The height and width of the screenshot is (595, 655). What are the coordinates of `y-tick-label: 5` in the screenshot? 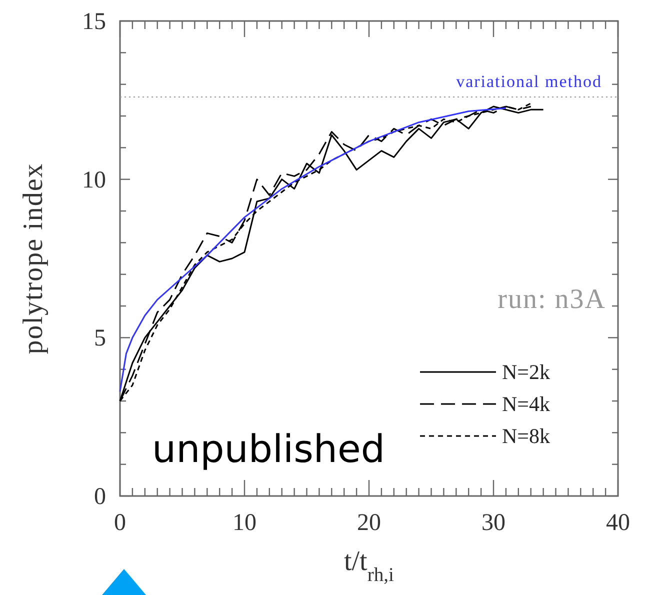 It's located at (100, 339).